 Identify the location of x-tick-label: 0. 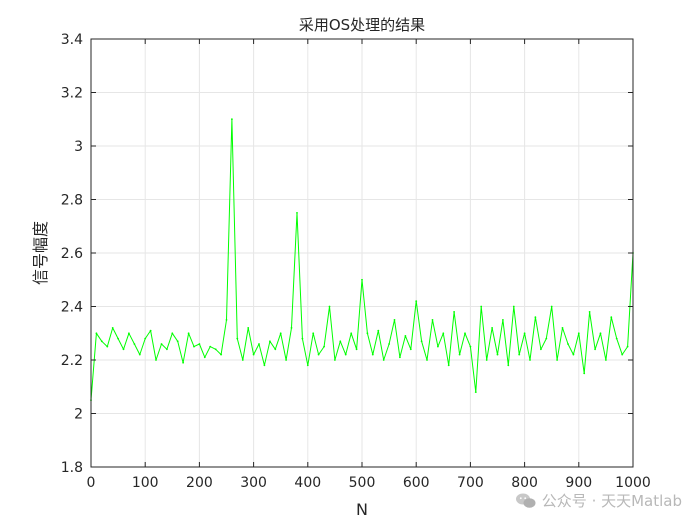
(91, 483).